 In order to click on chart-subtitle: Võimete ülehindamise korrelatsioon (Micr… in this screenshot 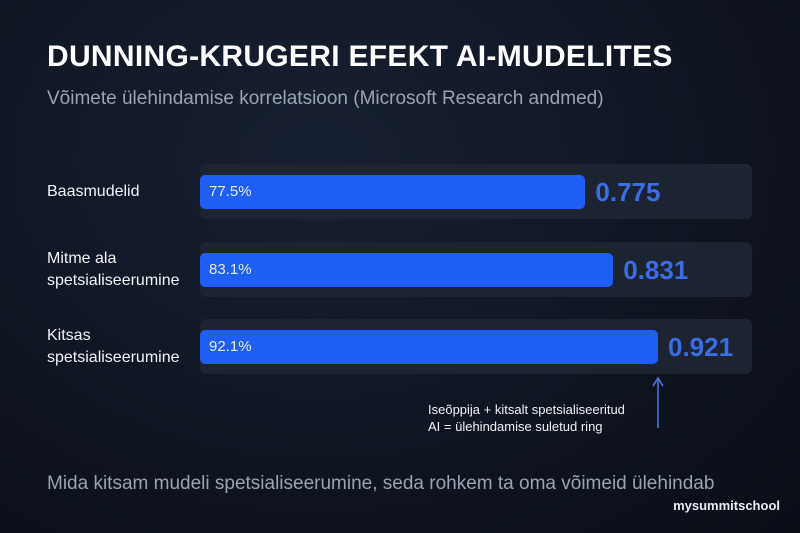, I will do `click(325, 98)`.